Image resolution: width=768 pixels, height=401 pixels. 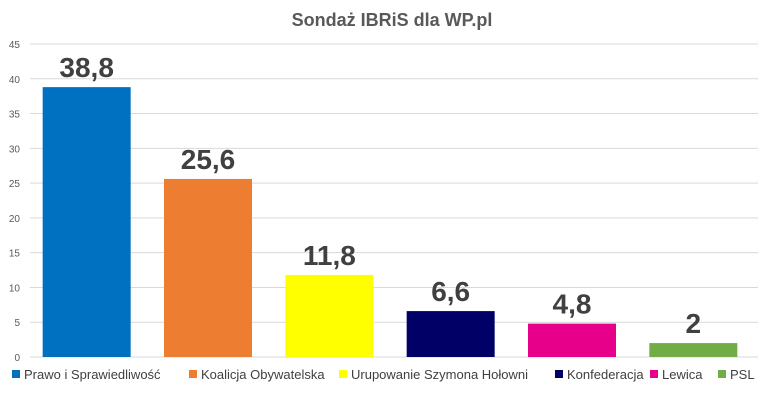 What do you see at coordinates (572, 304) in the screenshot?
I see `data-label-5: 4,8` at bounding box center [572, 304].